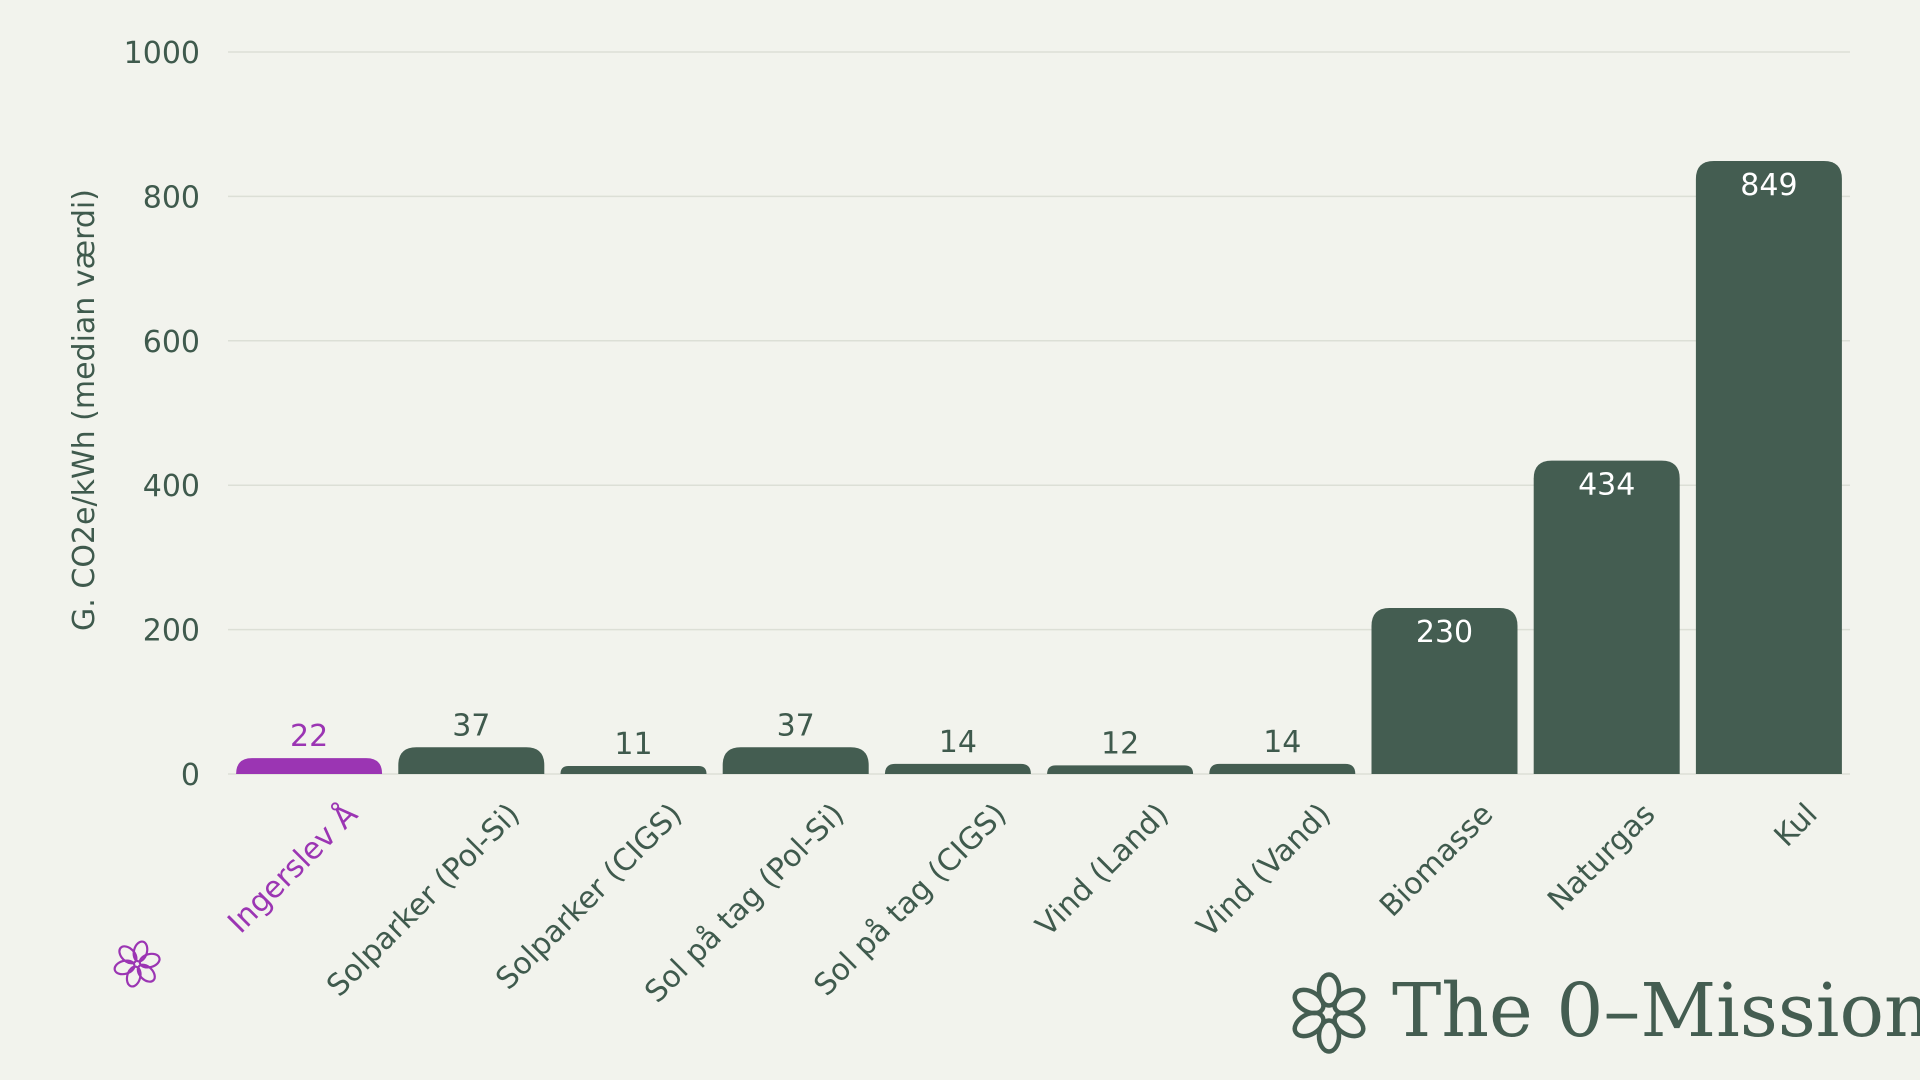 This screenshot has width=1920, height=1080. What do you see at coordinates (84, 410) in the screenshot?
I see `y-axis-title: G. CO2e/kWh (median værdi)` at bounding box center [84, 410].